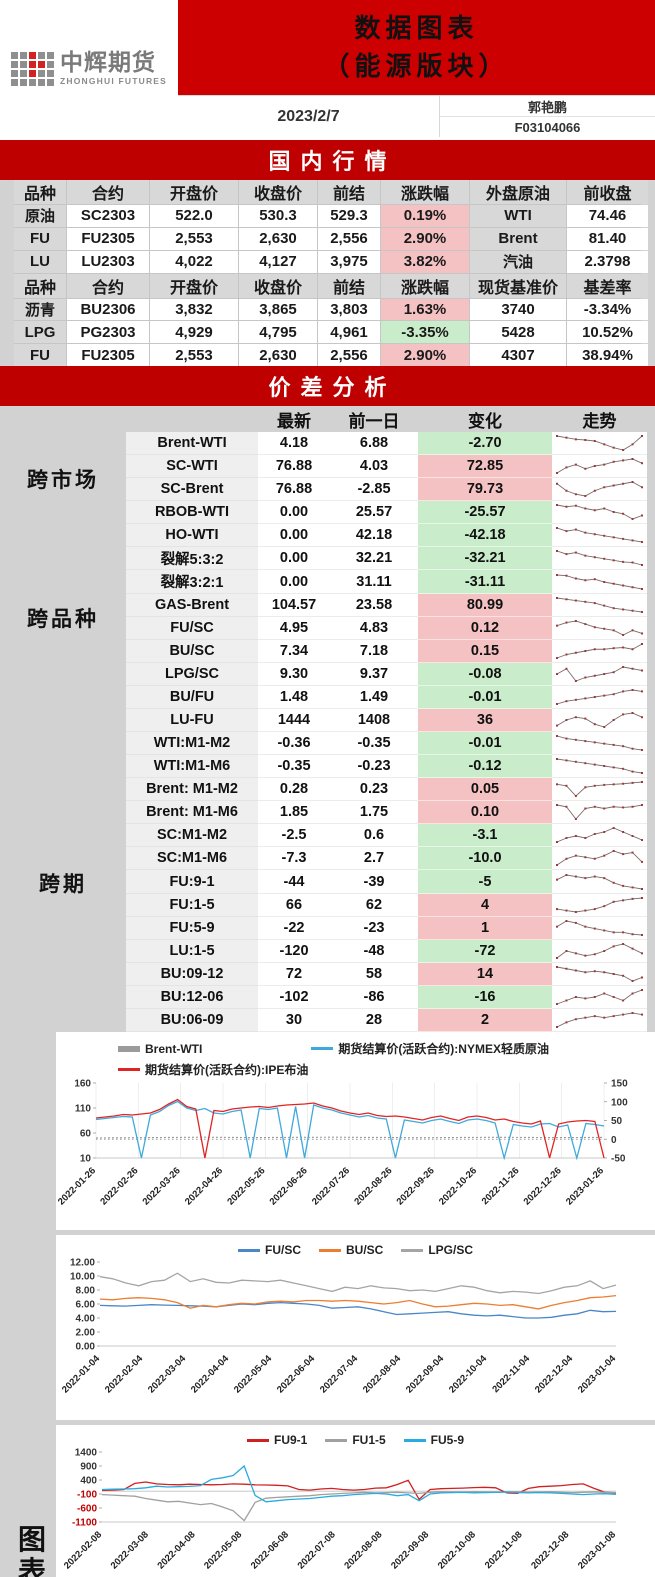  I want to click on svg-text: 2022-10-04, so click(468, 1374).